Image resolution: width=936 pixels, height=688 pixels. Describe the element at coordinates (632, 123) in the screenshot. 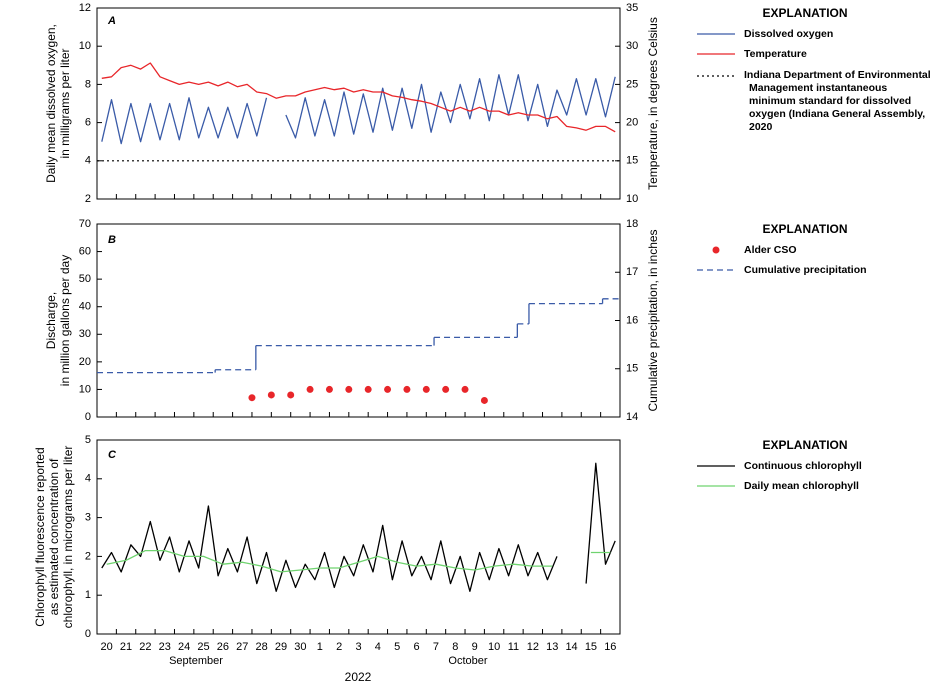

I see `y2-tick-label: 20` at that location.